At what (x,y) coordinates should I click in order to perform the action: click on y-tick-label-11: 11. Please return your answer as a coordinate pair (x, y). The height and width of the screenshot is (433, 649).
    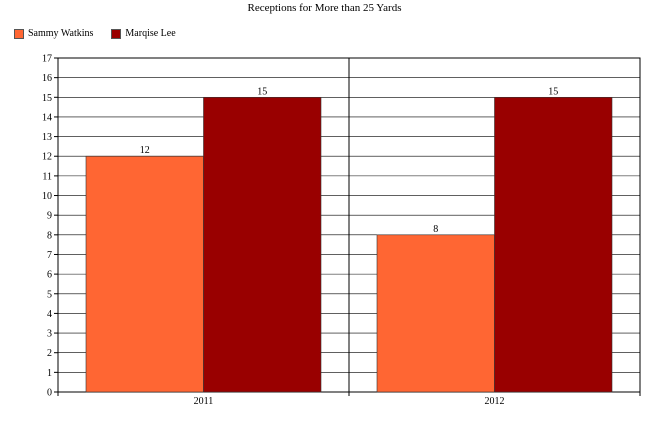
    Looking at the image, I should click on (47, 176).